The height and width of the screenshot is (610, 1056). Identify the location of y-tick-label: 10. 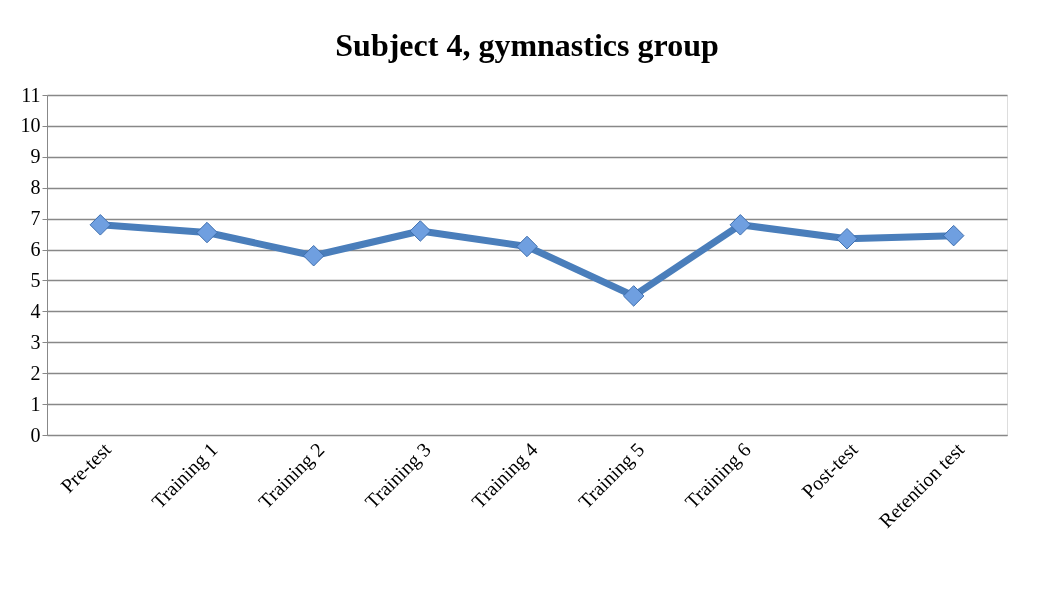
(30, 125).